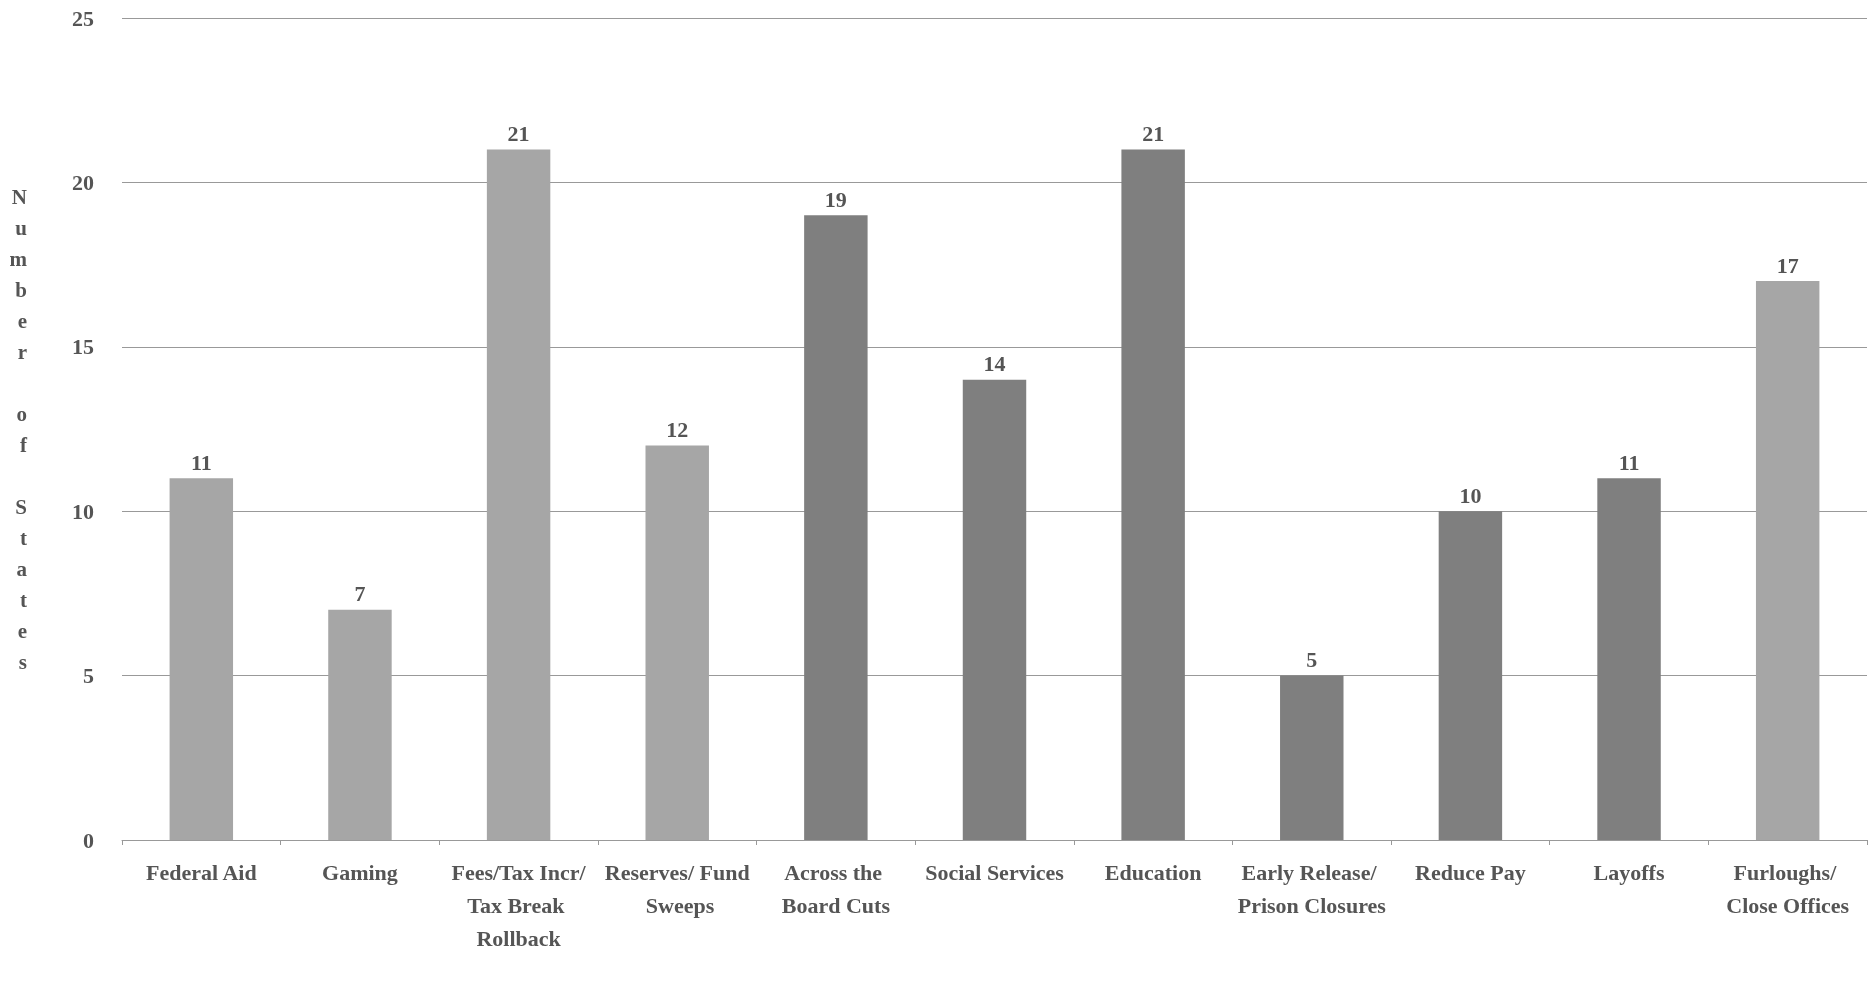  Describe the element at coordinates (83, 18) in the screenshot. I see `y-tick-label: 25` at that location.